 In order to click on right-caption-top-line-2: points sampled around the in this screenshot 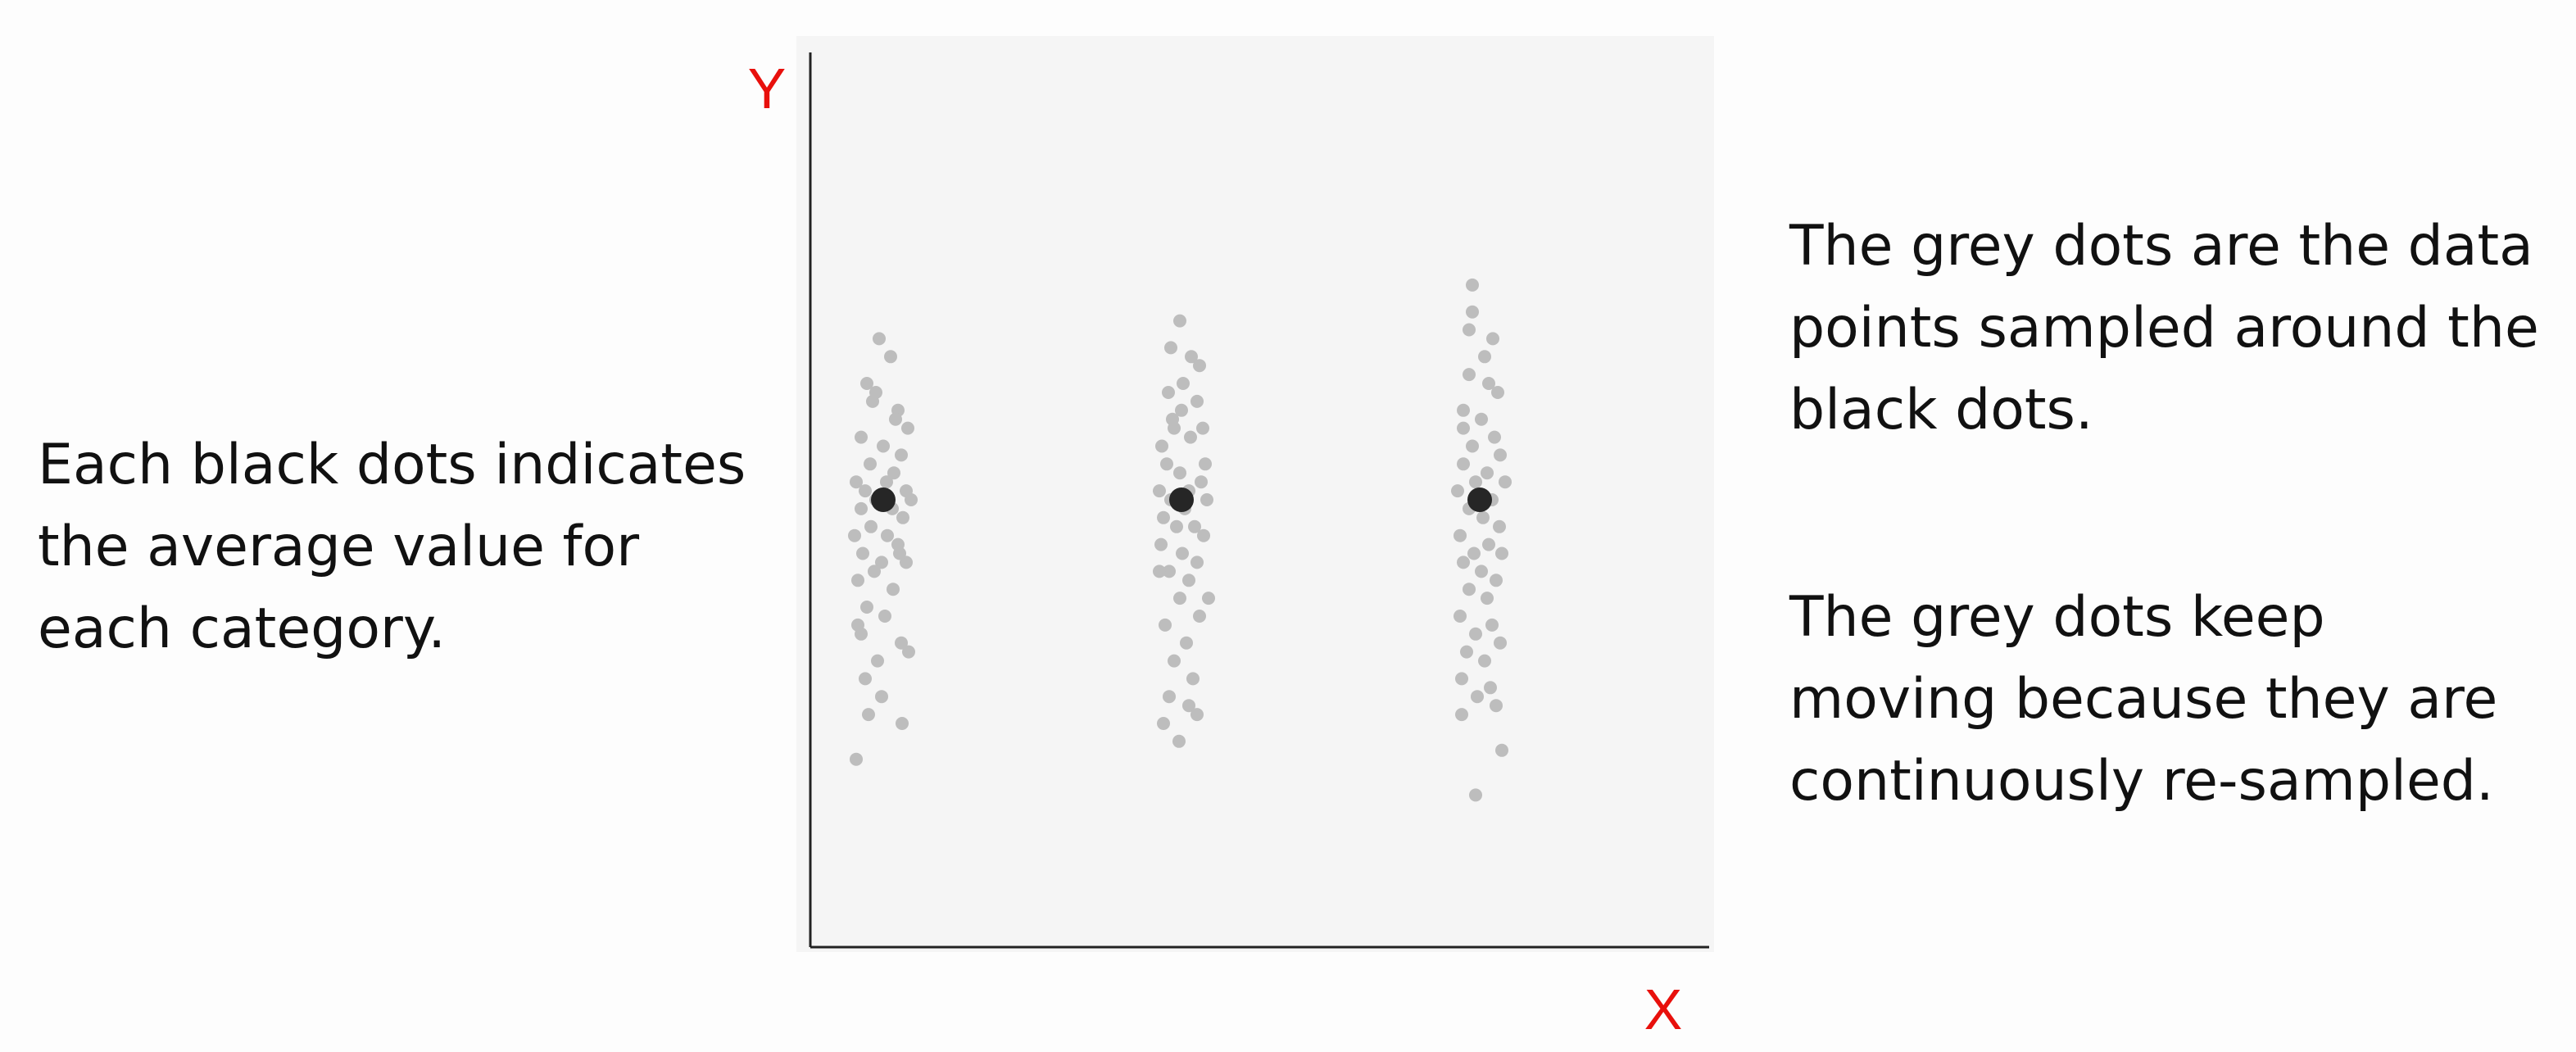, I will do `click(2164, 328)`.